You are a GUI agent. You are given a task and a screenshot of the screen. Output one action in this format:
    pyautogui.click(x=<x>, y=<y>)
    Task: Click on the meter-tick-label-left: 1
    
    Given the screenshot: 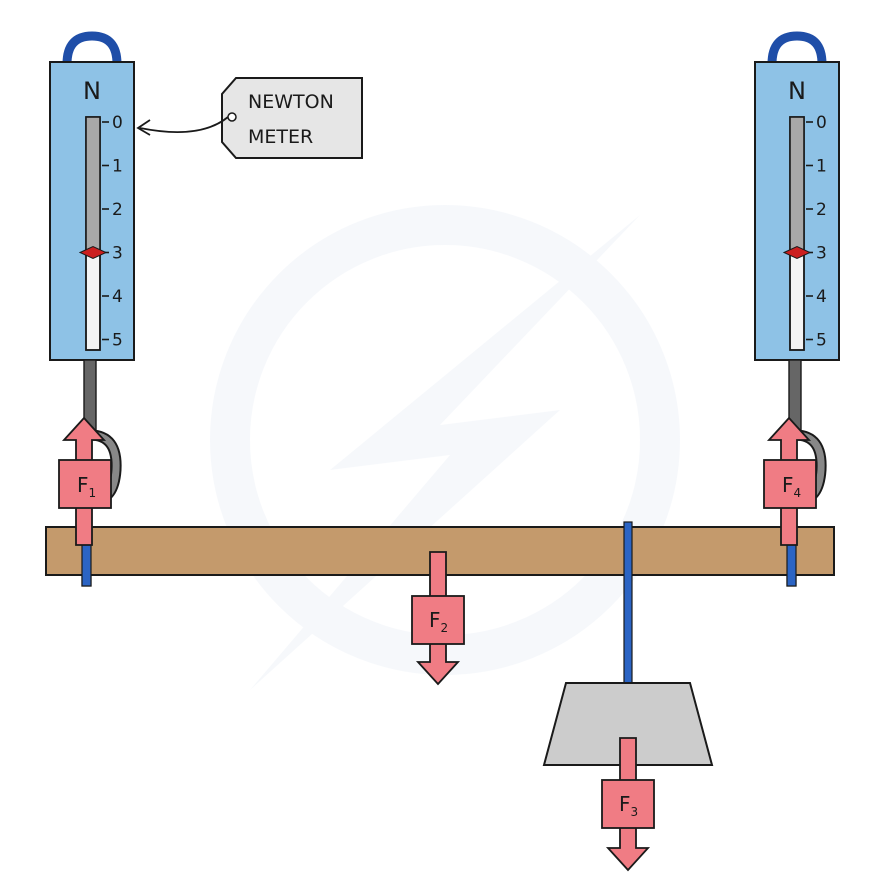 What is the action you would take?
    pyautogui.click(x=117, y=167)
    